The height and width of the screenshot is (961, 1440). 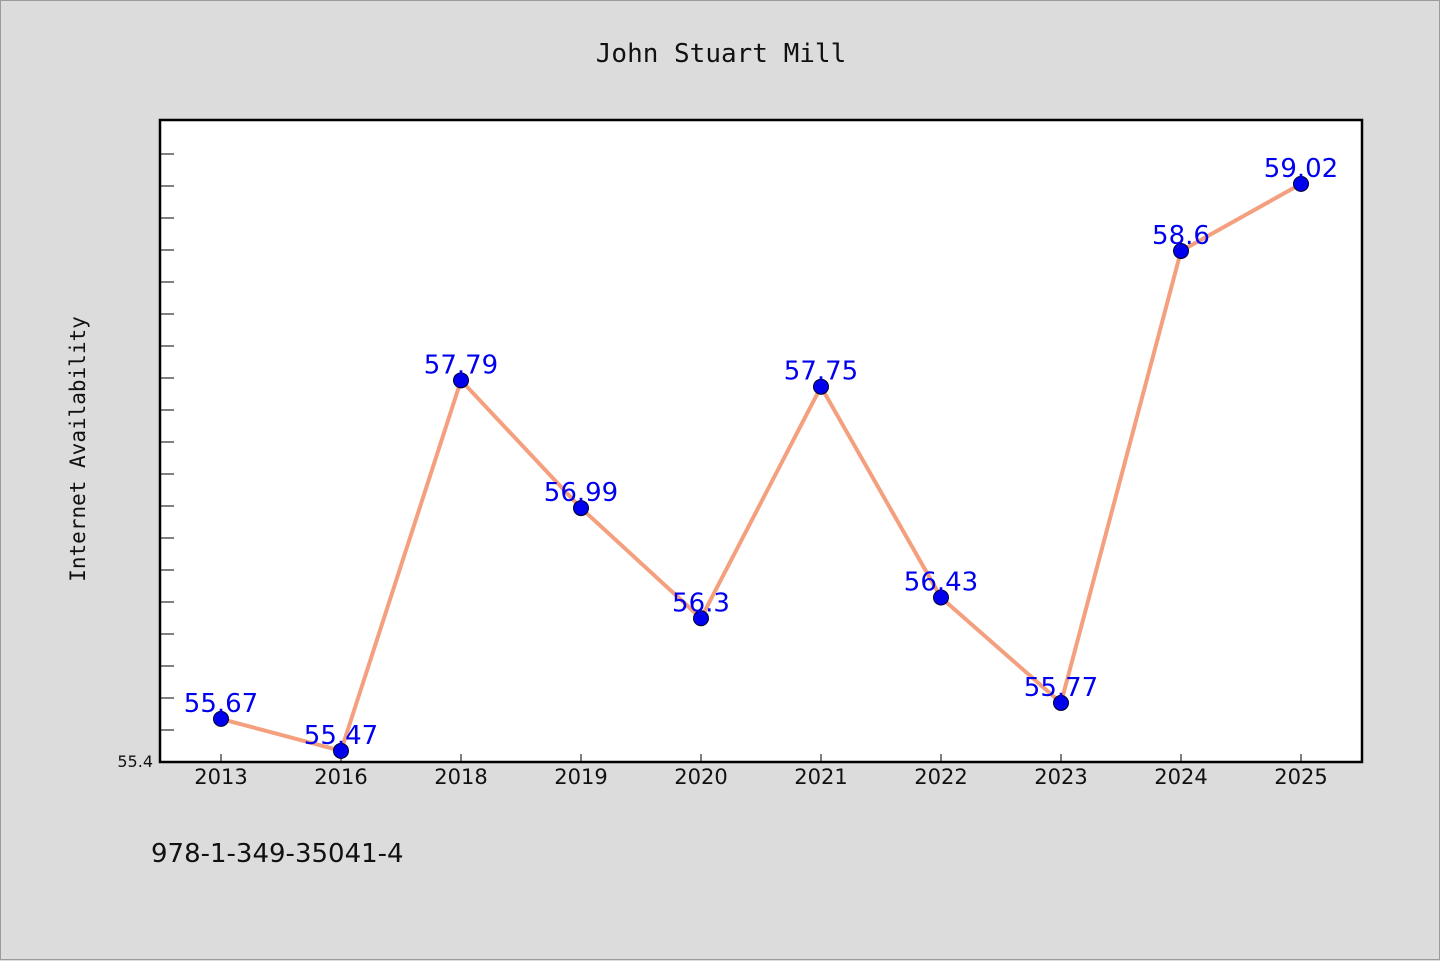 I want to click on data-label: 58.6, so click(x=1181, y=236).